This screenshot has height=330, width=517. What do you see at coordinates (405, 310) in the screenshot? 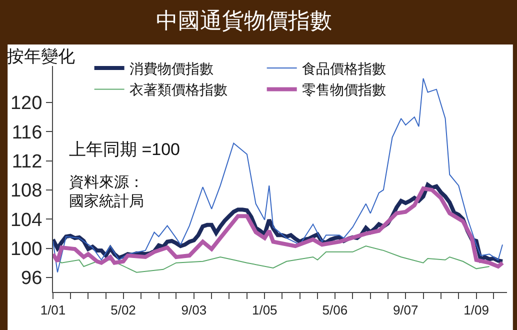
I see `x-tick-label: 9/07` at bounding box center [405, 310].